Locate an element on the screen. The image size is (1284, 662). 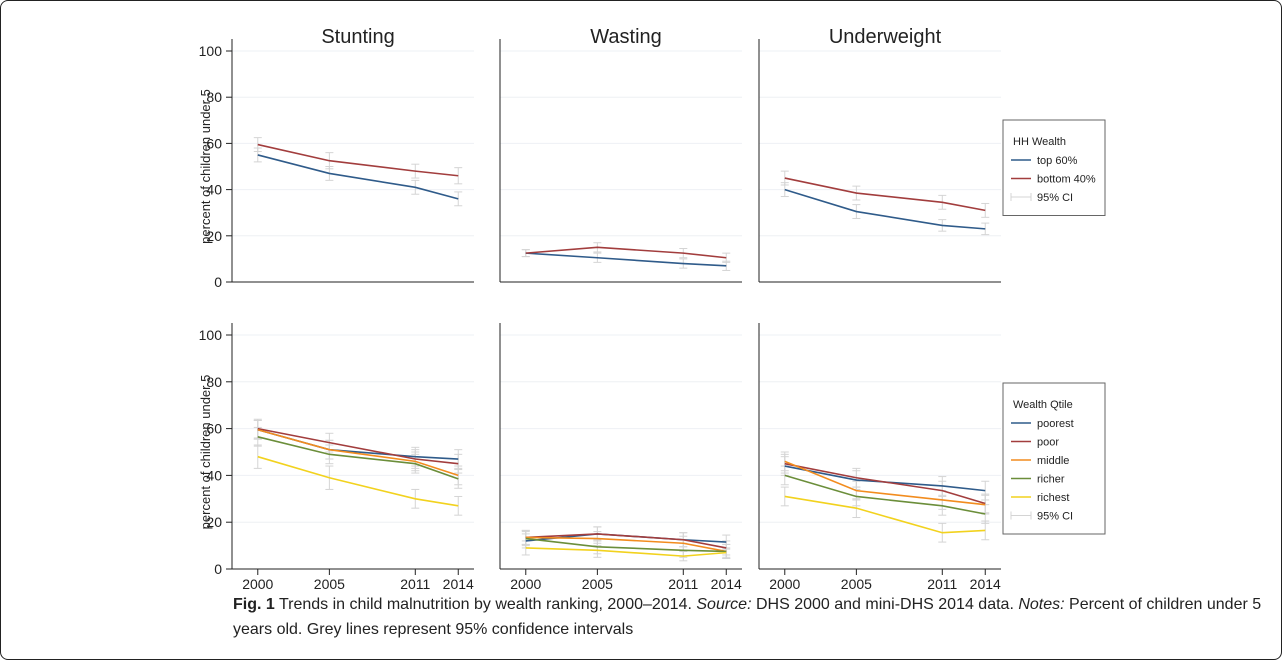
caption-source: DHS 2000 and mini-DHS 2014 data. is located at coordinates (885, 604).